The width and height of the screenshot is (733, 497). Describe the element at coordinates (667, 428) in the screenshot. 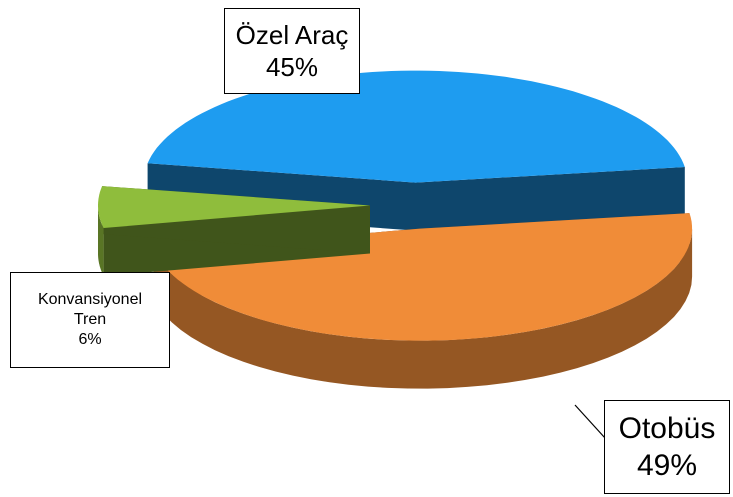

I see `category-label: Otobüs` at that location.